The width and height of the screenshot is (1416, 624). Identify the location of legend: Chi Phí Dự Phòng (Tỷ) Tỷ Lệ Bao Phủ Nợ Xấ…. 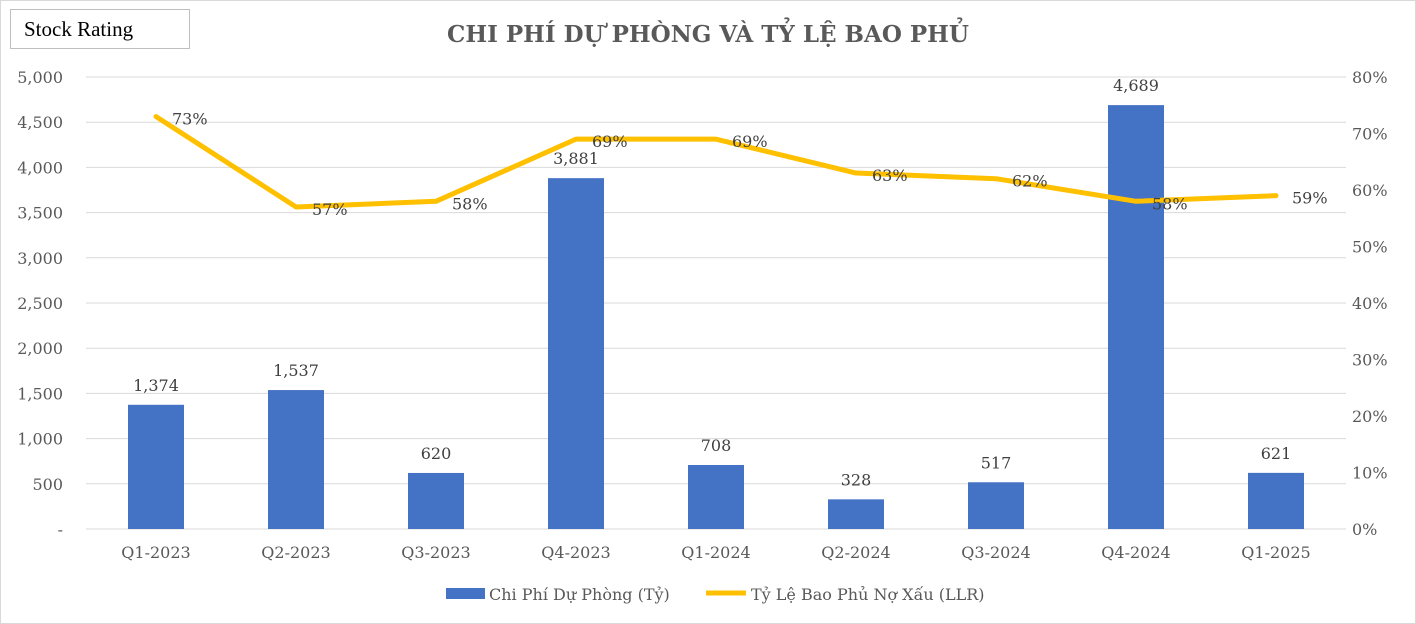
(715, 594).